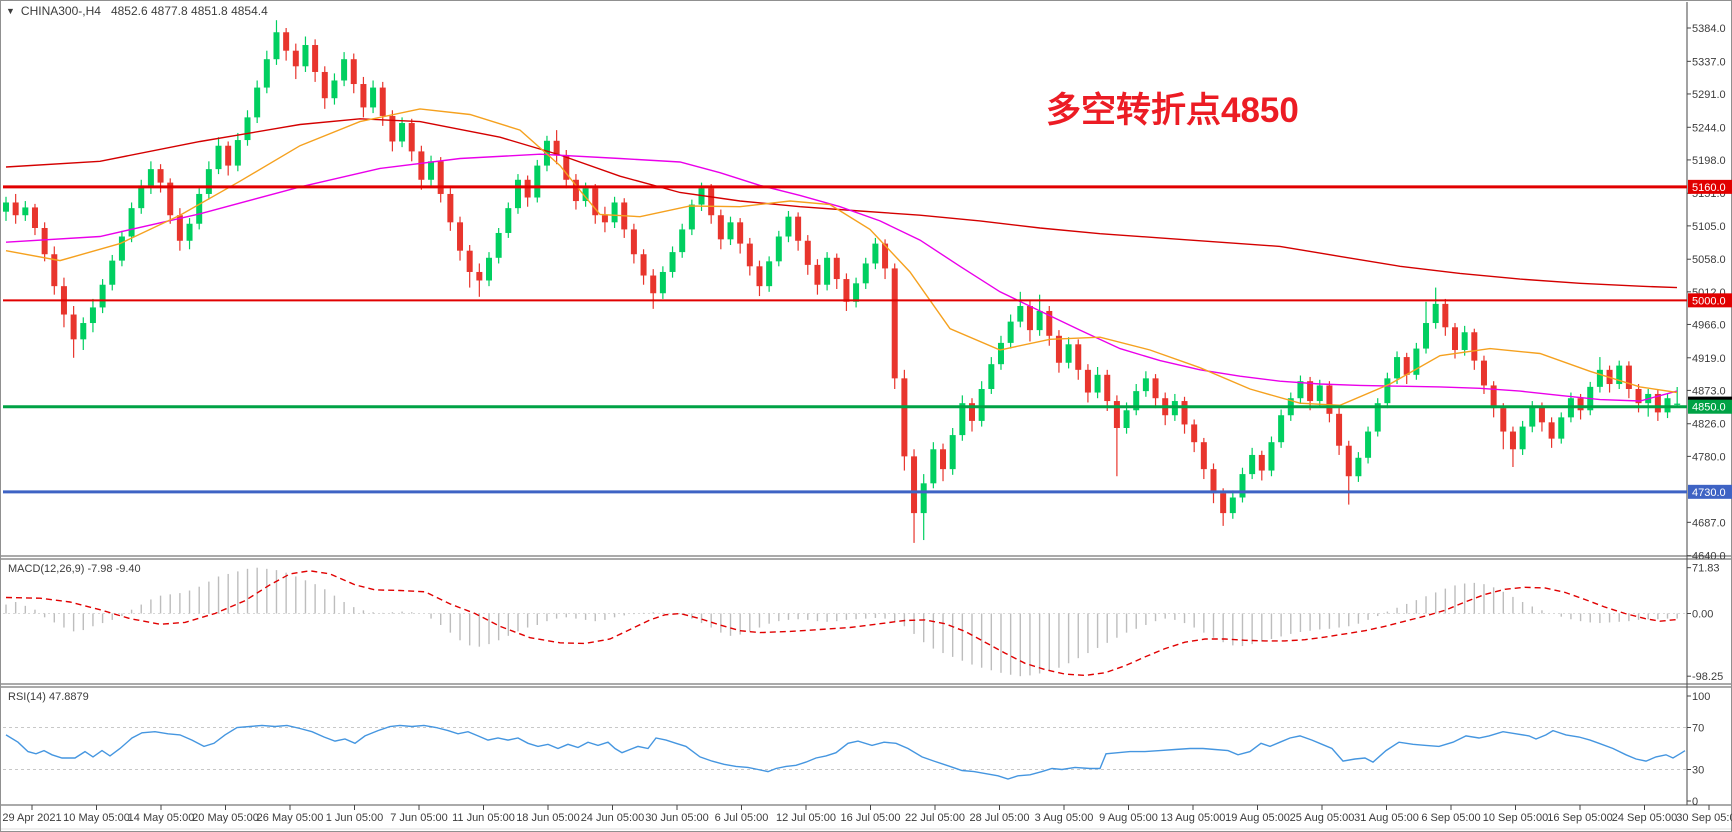 The image size is (1732, 832). Describe the element at coordinates (1709, 188) in the screenshot. I see `level-price-tag-label: 5160.0` at that location.